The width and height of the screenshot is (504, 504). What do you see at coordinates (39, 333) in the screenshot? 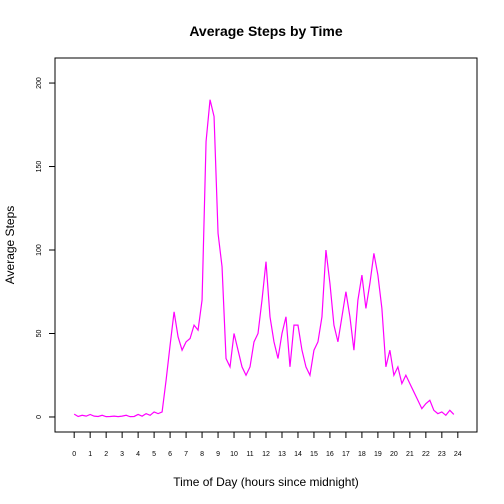
I see `y-tick-label: 50` at bounding box center [39, 333].